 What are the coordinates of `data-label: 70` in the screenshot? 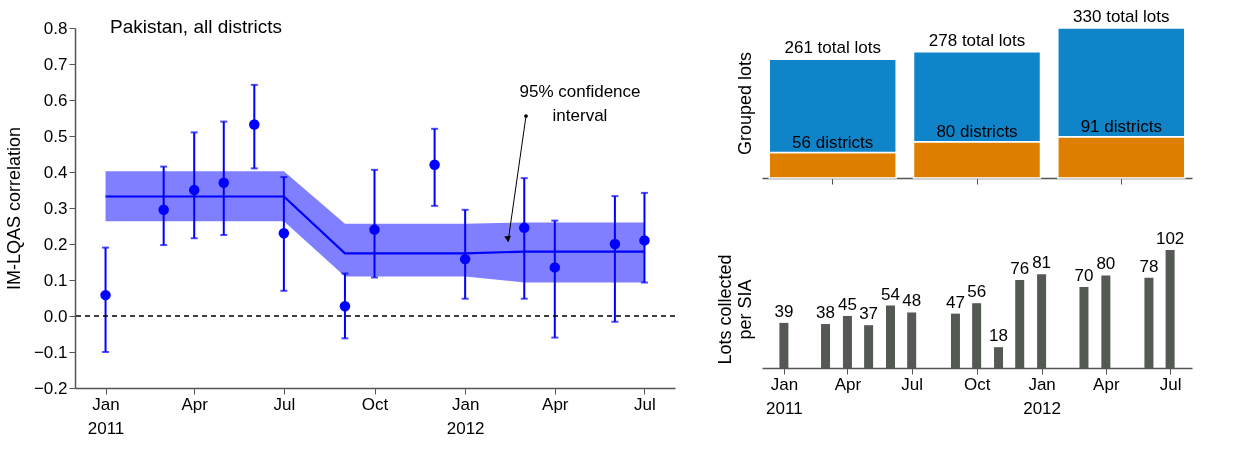 It's located at (1084, 276).